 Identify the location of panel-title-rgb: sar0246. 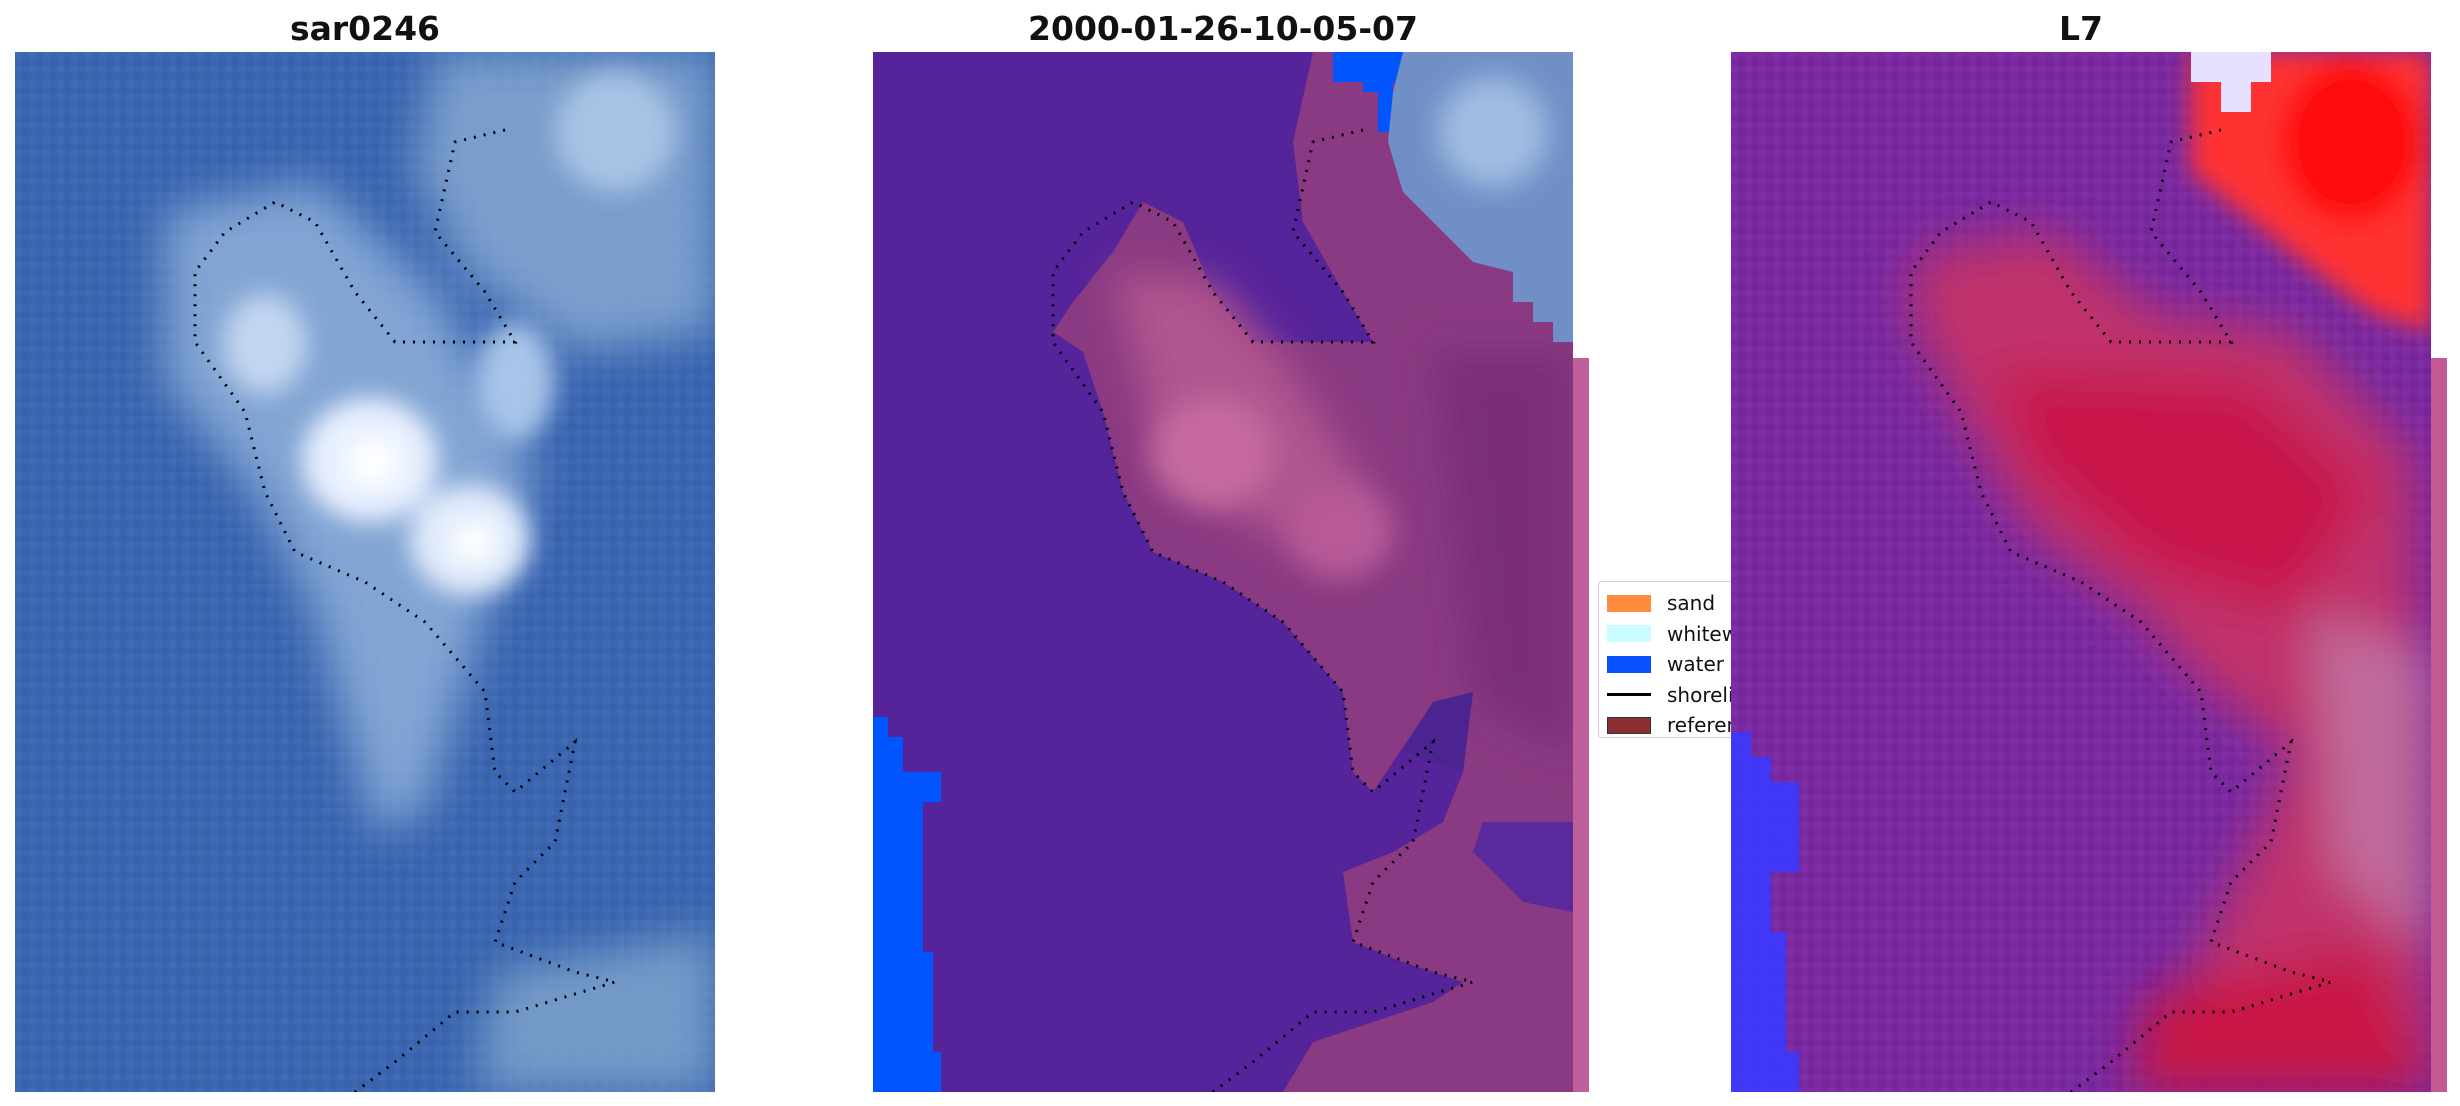
(365, 28).